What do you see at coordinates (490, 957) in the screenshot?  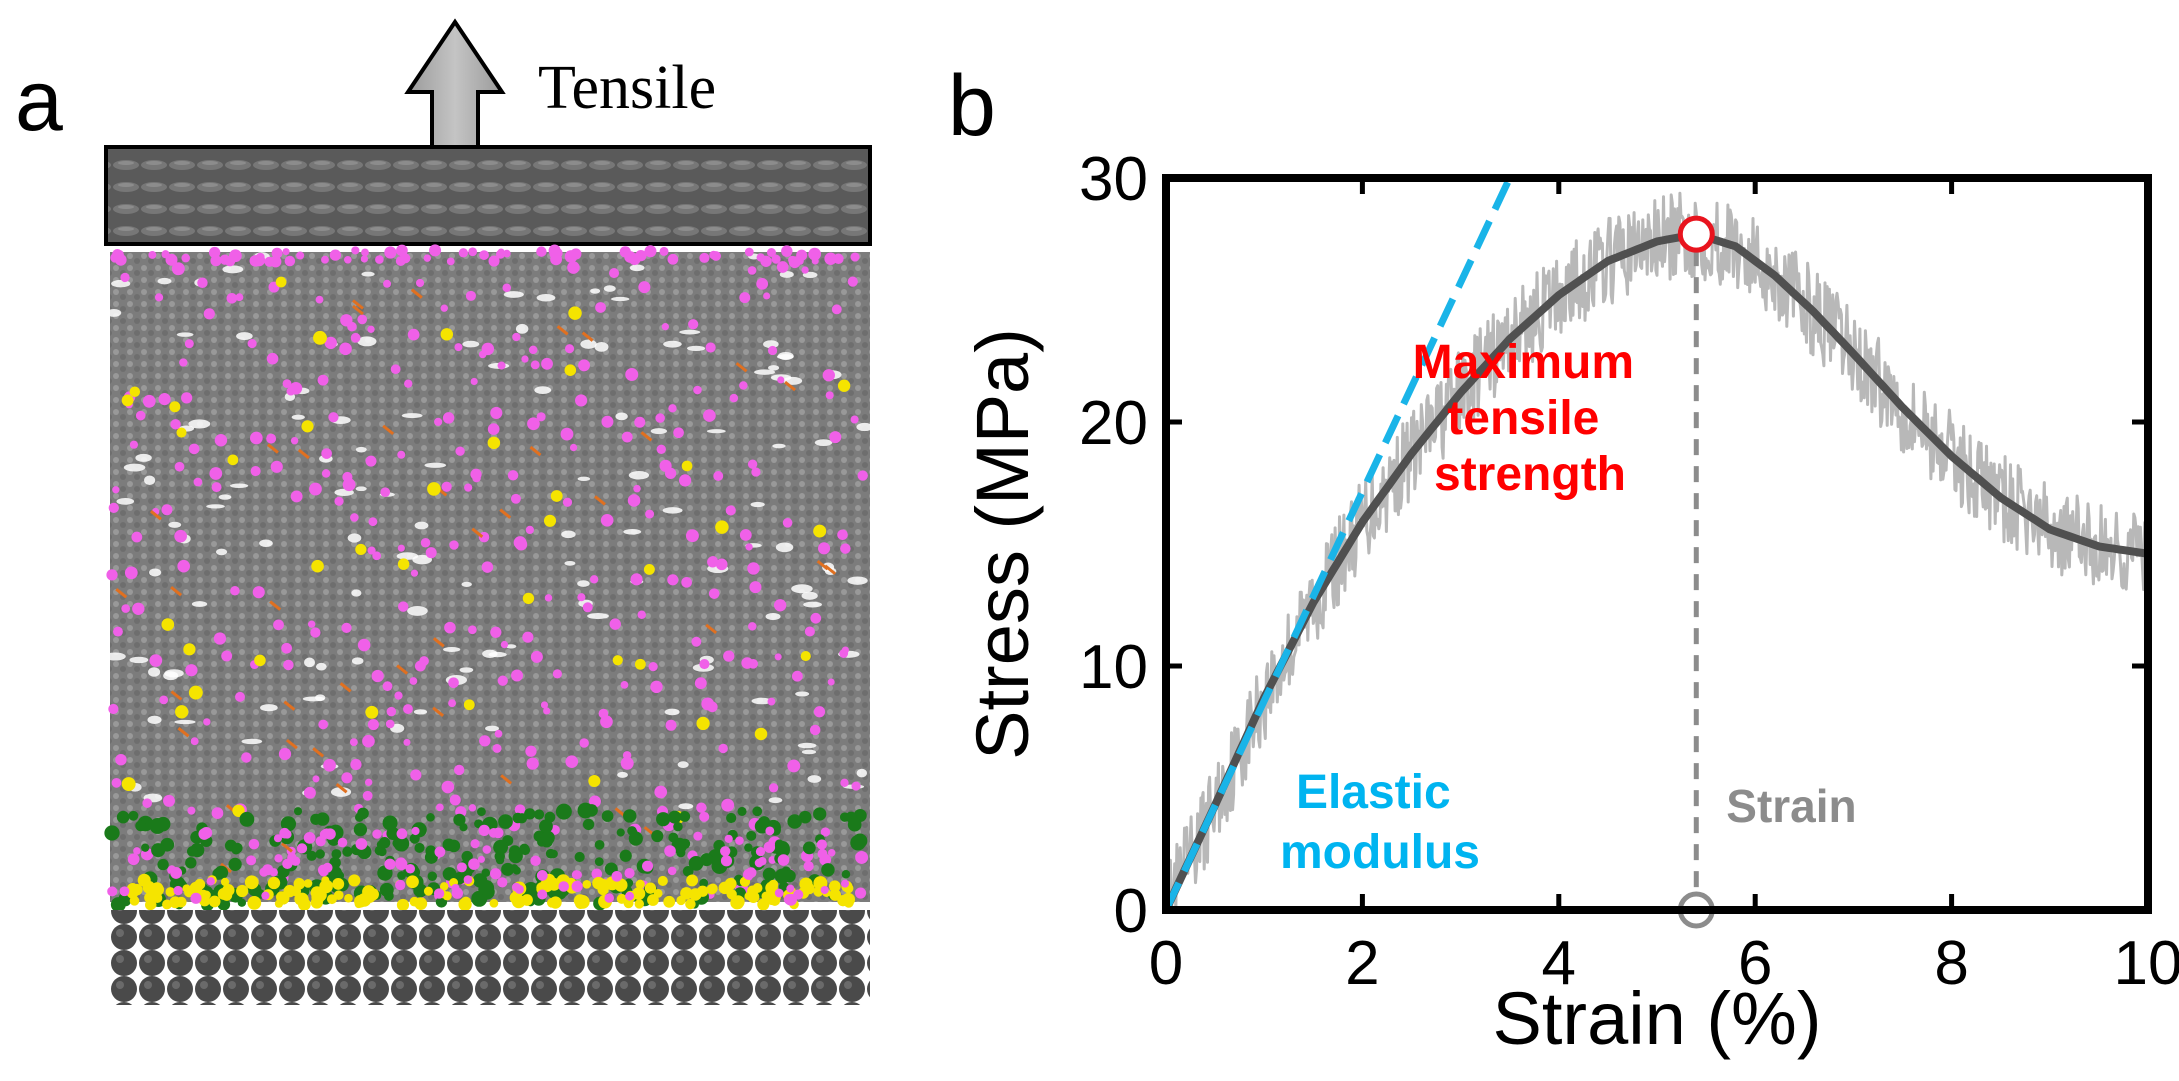 I see `substrate-layer` at bounding box center [490, 957].